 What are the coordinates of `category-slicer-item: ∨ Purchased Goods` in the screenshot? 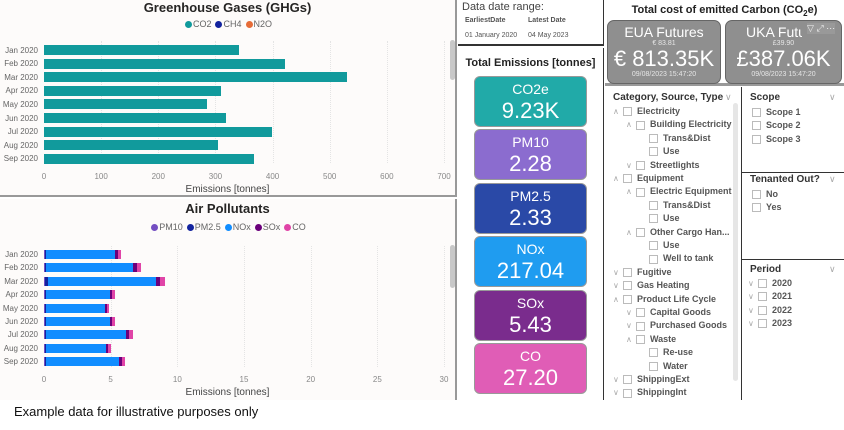 It's located at (676, 325).